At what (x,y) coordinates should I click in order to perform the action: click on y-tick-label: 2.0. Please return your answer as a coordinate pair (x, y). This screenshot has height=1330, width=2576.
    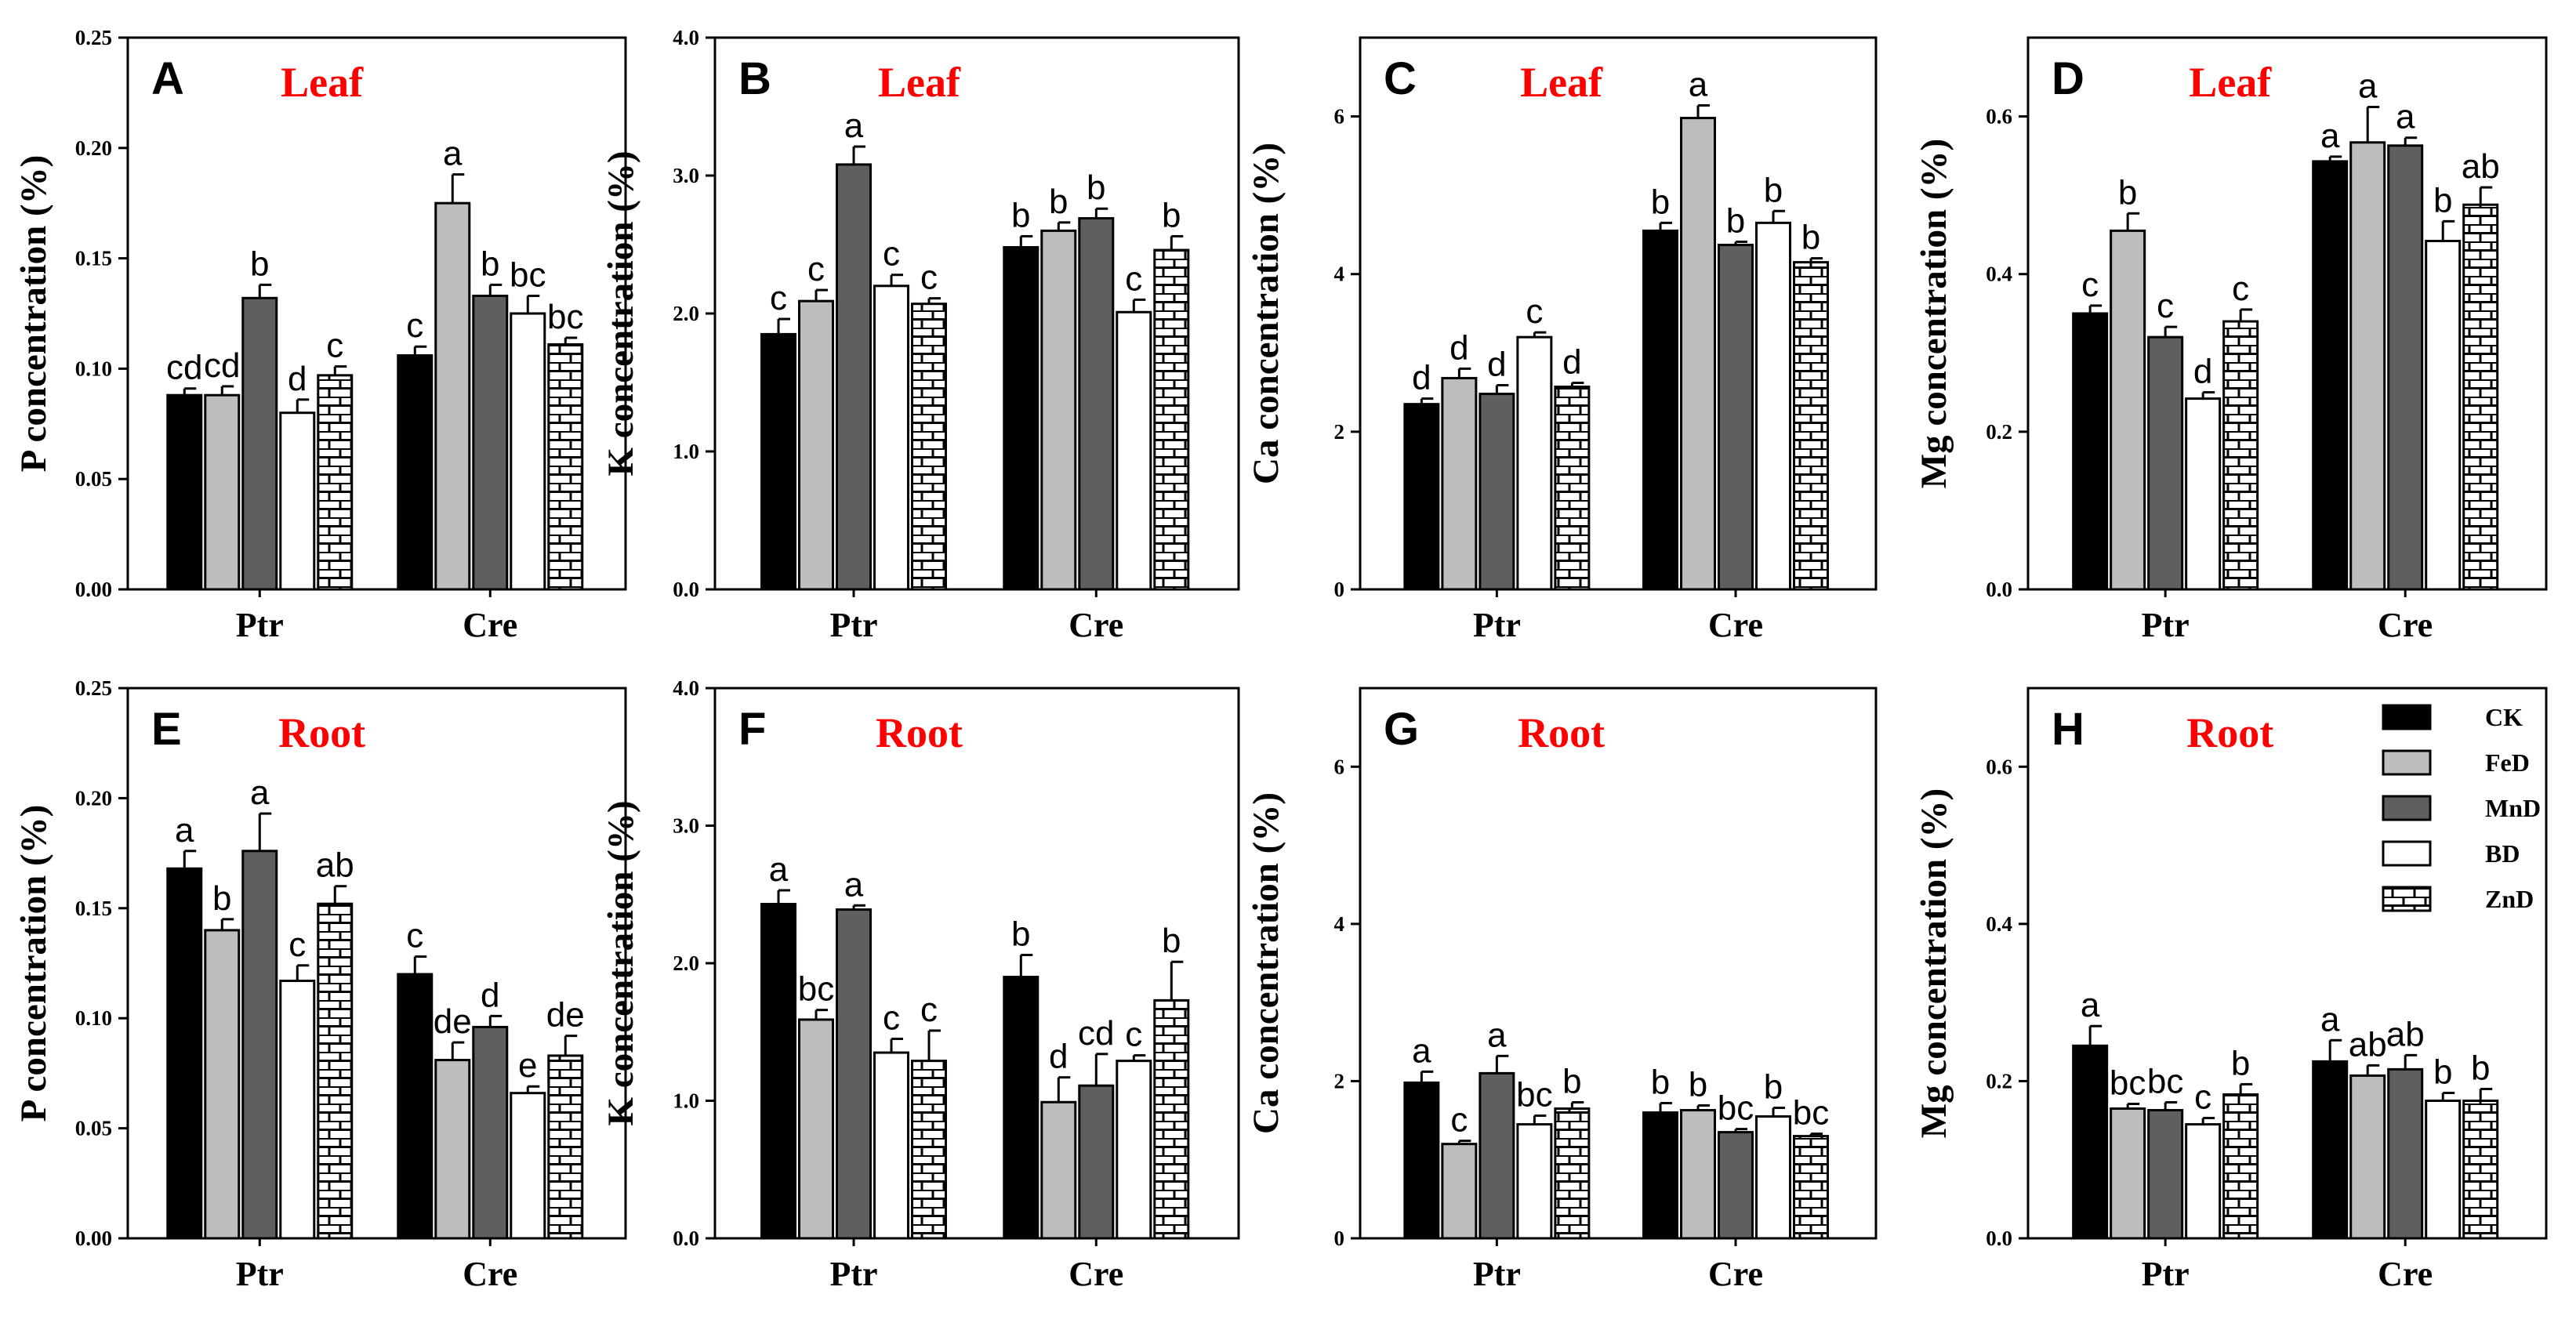
    Looking at the image, I should click on (686, 963).